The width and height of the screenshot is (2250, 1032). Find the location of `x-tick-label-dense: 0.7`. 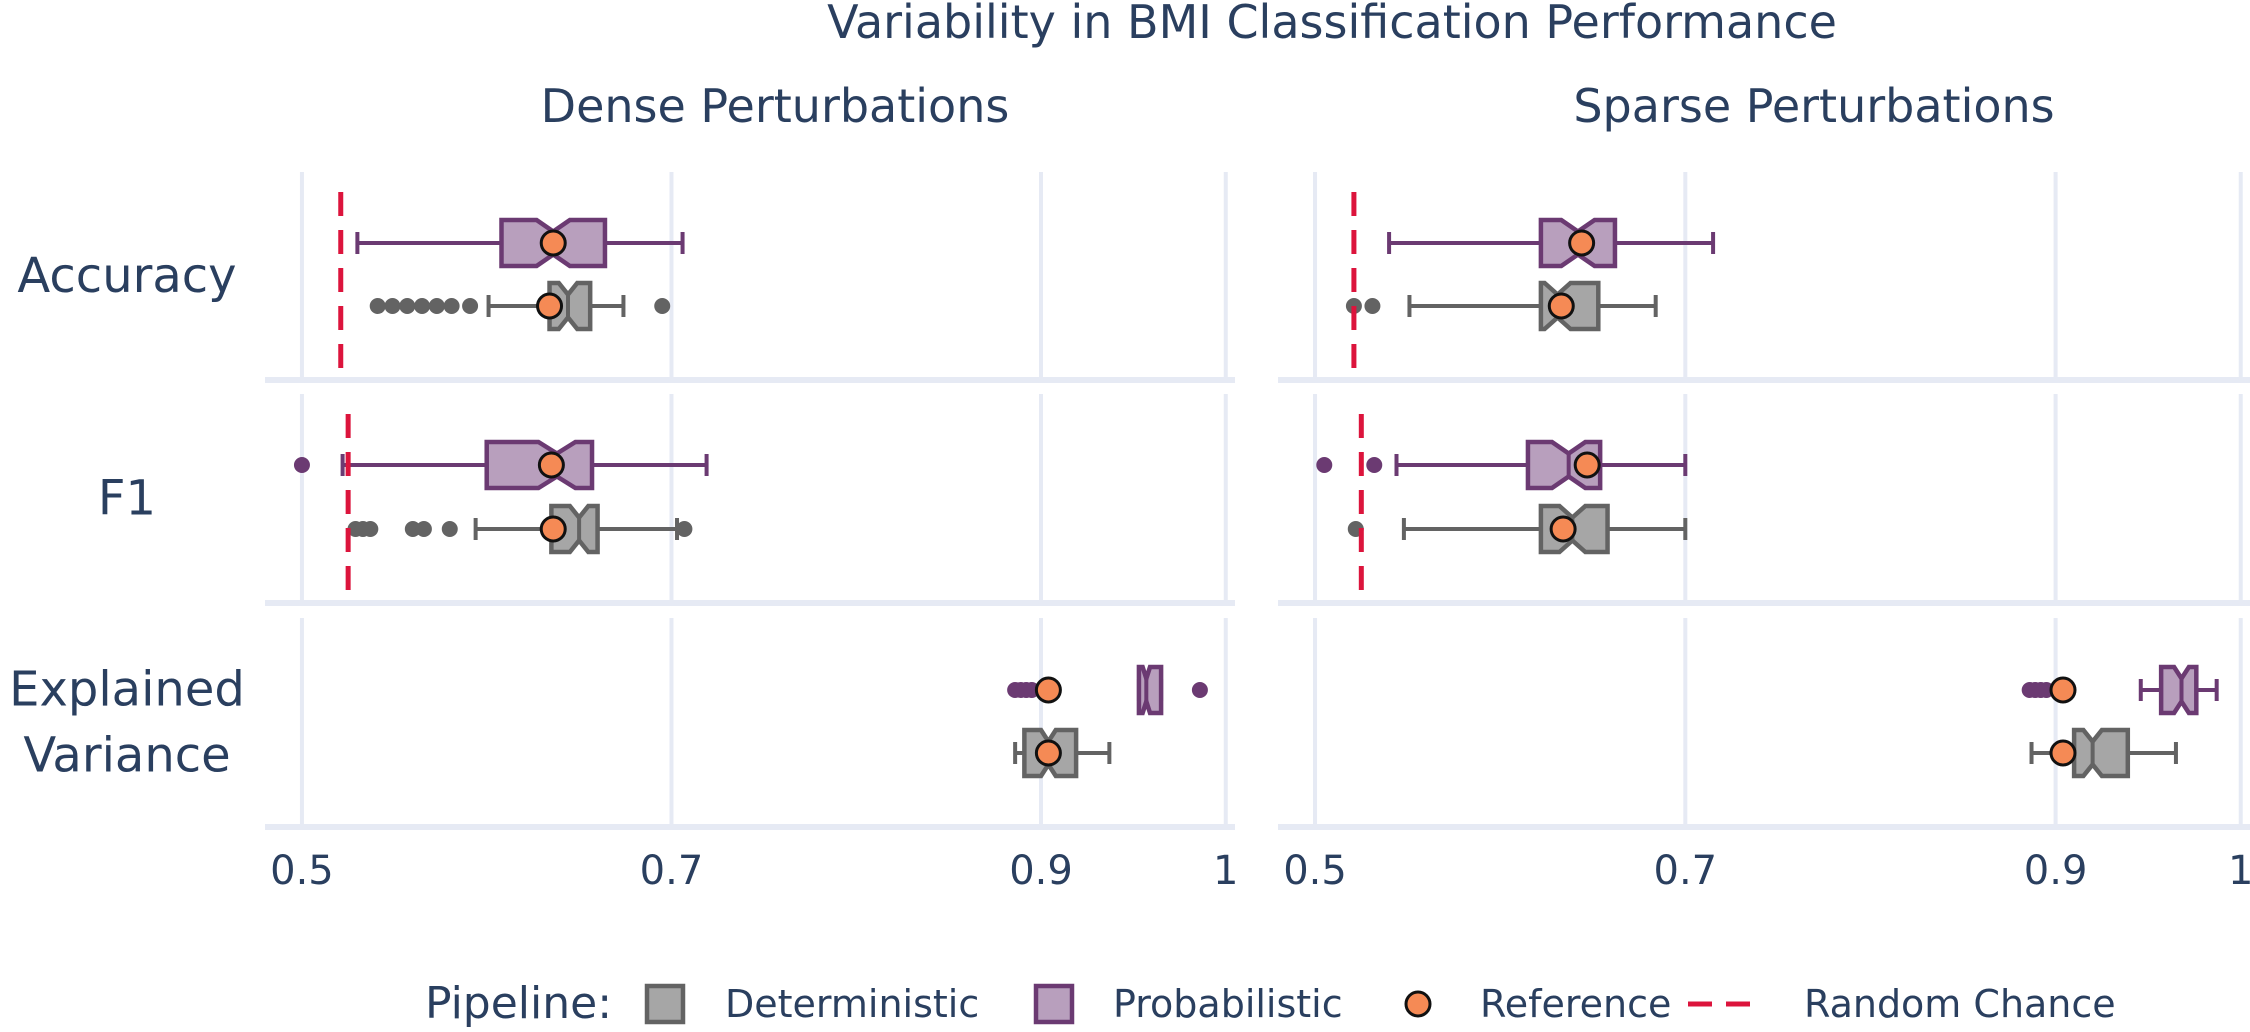

x-tick-label-dense: 0.7 is located at coordinates (672, 871).